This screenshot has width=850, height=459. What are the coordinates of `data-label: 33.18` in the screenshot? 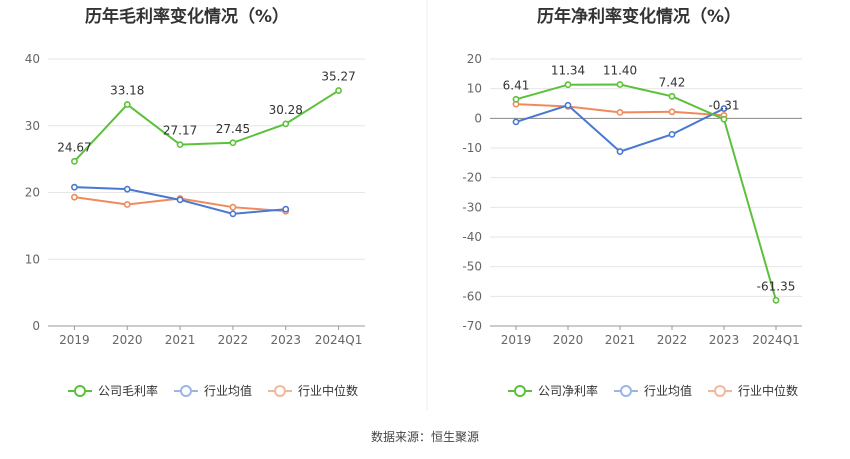 It's located at (127, 91).